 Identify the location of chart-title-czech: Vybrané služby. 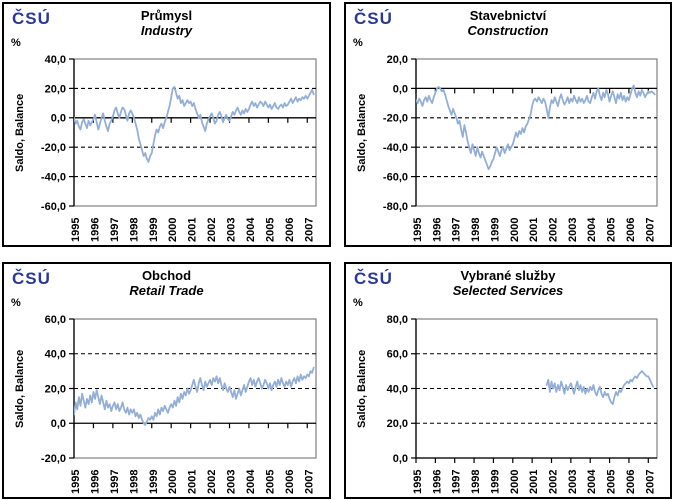
(508, 275).